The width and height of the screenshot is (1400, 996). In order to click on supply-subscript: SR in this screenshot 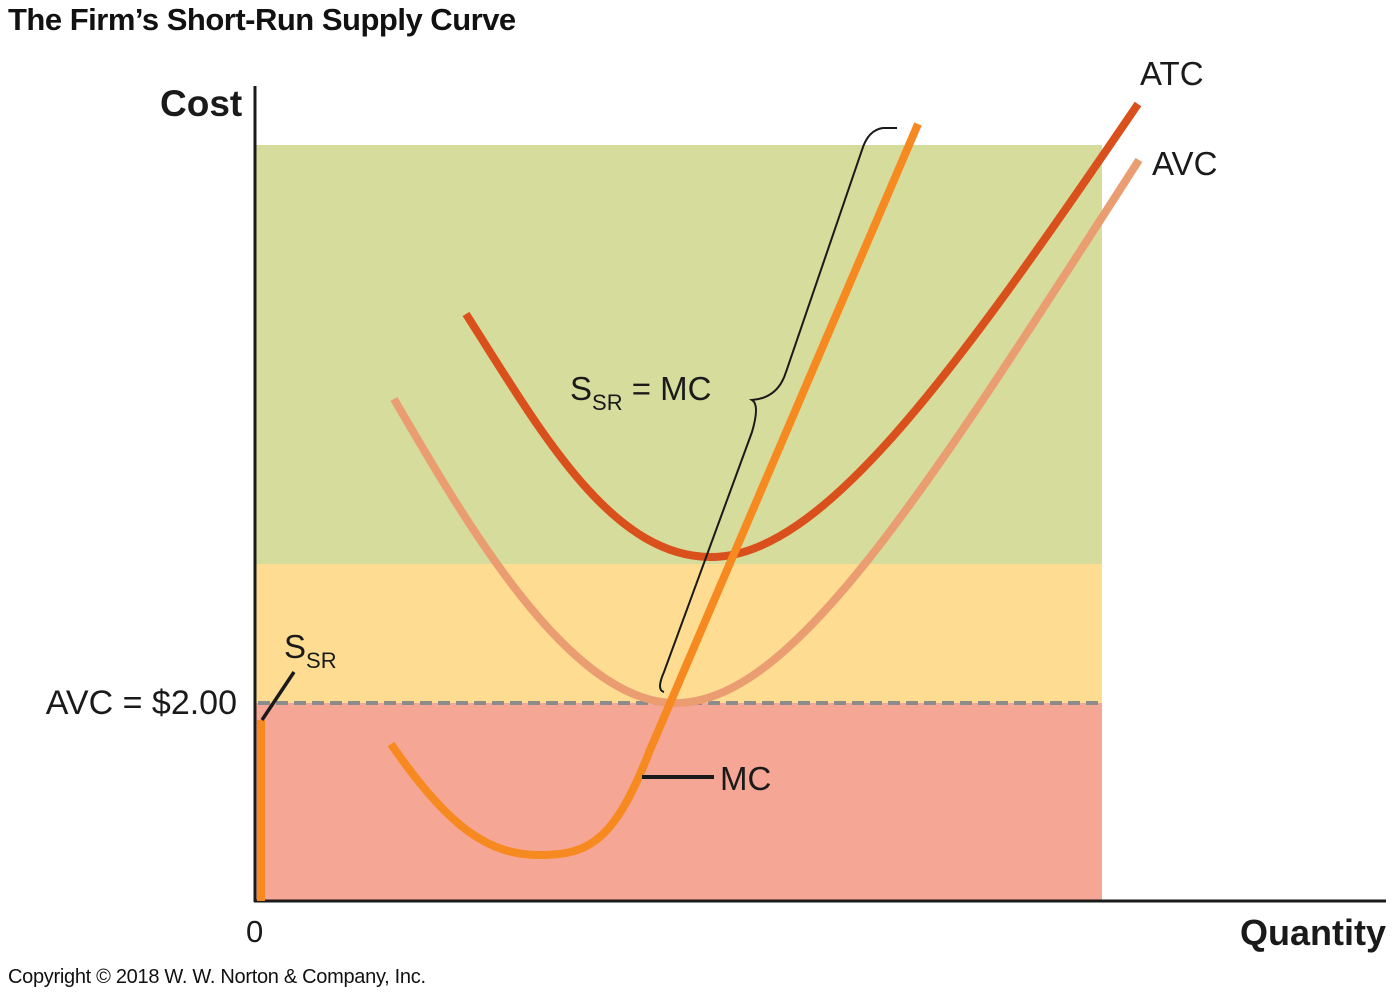, I will do `click(607, 402)`.